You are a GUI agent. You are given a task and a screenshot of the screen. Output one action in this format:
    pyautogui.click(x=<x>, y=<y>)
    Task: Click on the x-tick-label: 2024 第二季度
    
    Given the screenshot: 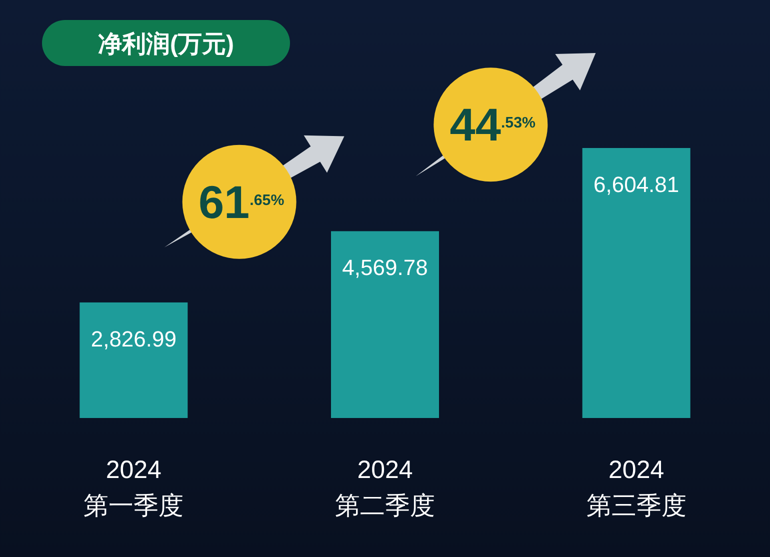 What is the action you would take?
    pyautogui.click(x=385, y=488)
    